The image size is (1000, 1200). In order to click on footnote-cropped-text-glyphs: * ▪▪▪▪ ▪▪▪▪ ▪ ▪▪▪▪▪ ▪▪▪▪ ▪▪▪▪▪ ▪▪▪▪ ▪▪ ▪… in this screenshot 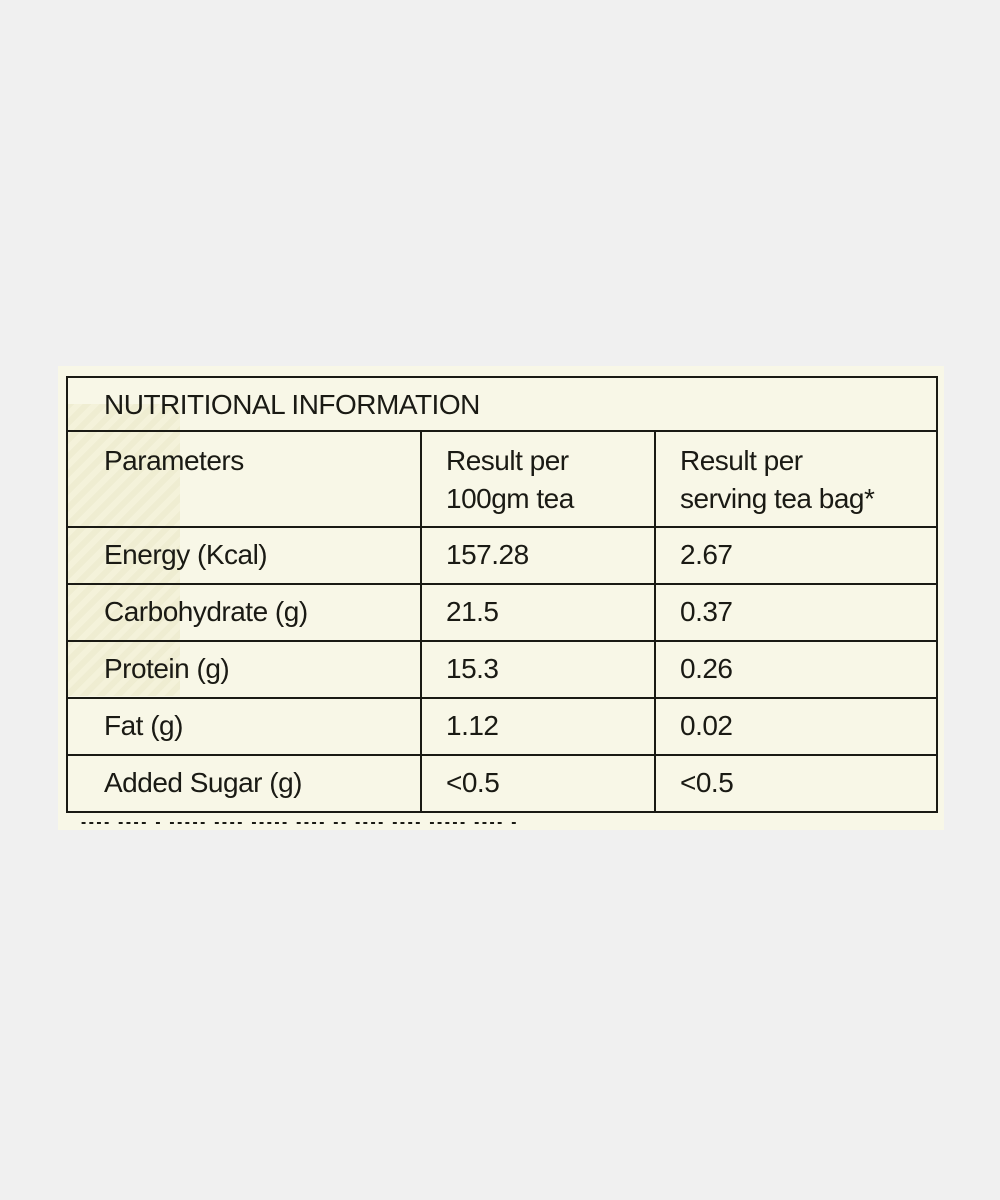, I will do `click(292, 826)`.